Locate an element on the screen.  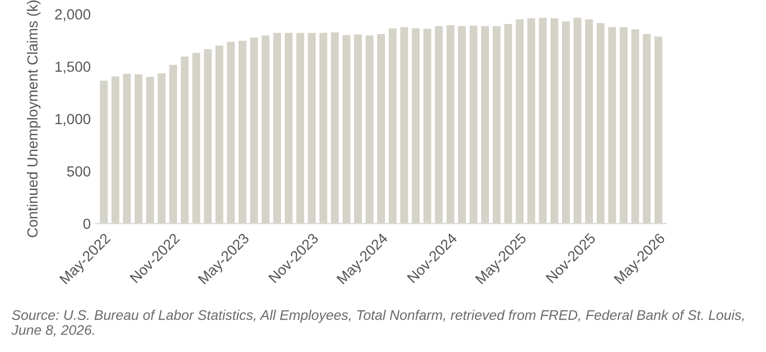
source-note: Source: U.S. Bureau of Labor Statistics, All Employees, Total Nonfarm, retrieved from FRED, Federal Bank of St. Louis, June 8, 2026. is located at coordinates (377, 323).